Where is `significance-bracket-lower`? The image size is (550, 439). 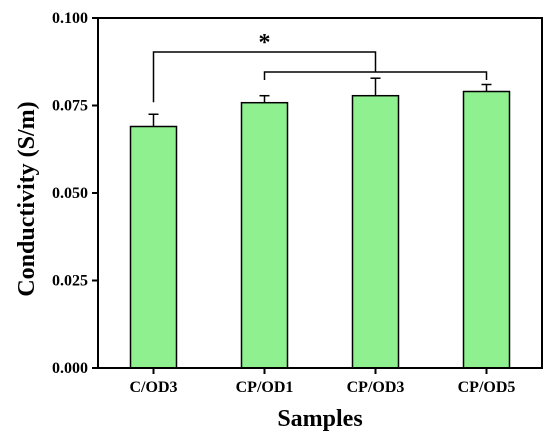
significance-bracket-lower is located at coordinates (375, 75).